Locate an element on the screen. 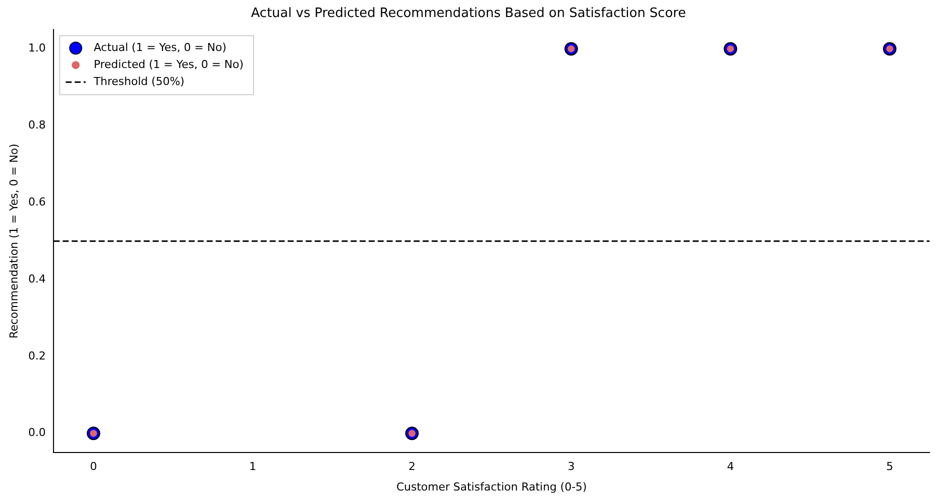 The image size is (937, 500). x-tick-label: 3 is located at coordinates (571, 467).